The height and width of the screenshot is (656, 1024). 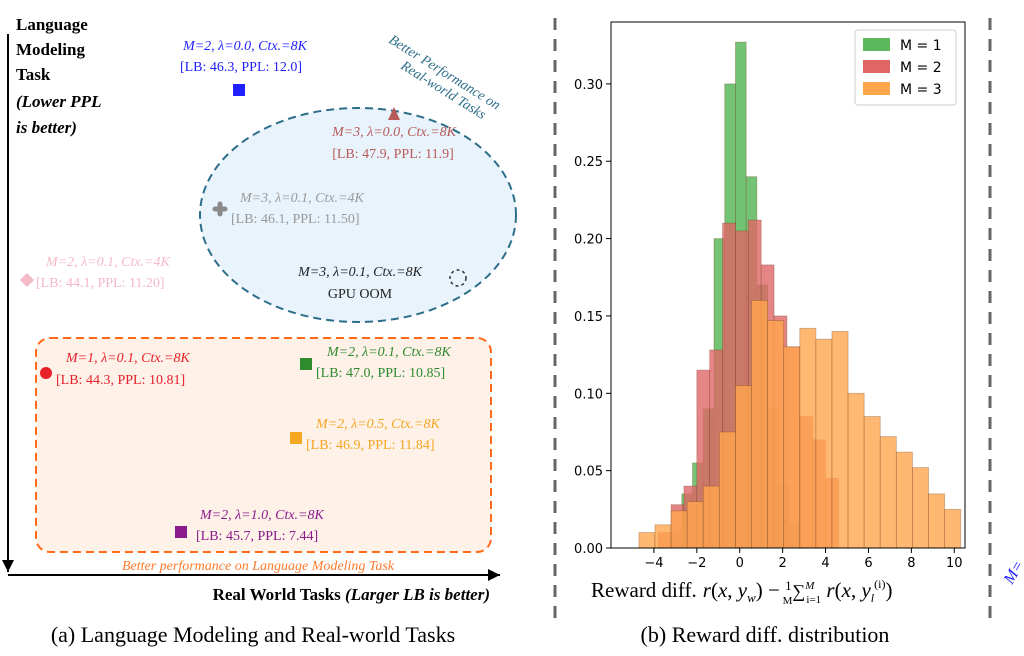 What do you see at coordinates (389, 352) in the screenshot?
I see `point-label-config-6: M=2, λ=0.1, Ctx.=8K` at bounding box center [389, 352].